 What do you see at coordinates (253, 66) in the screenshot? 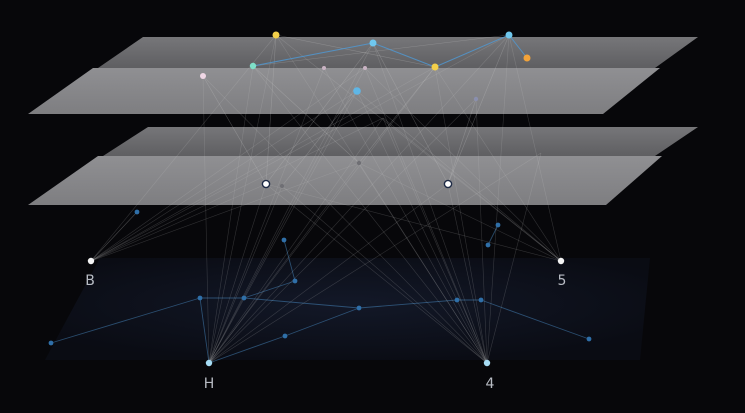
I see `teal-node` at bounding box center [253, 66].